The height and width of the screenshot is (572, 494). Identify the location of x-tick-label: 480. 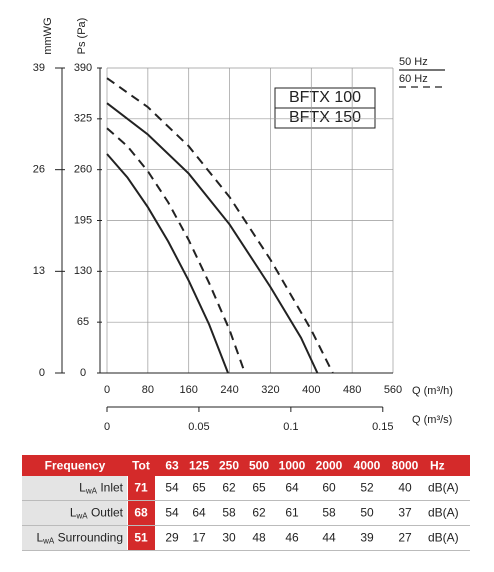
(352, 390).